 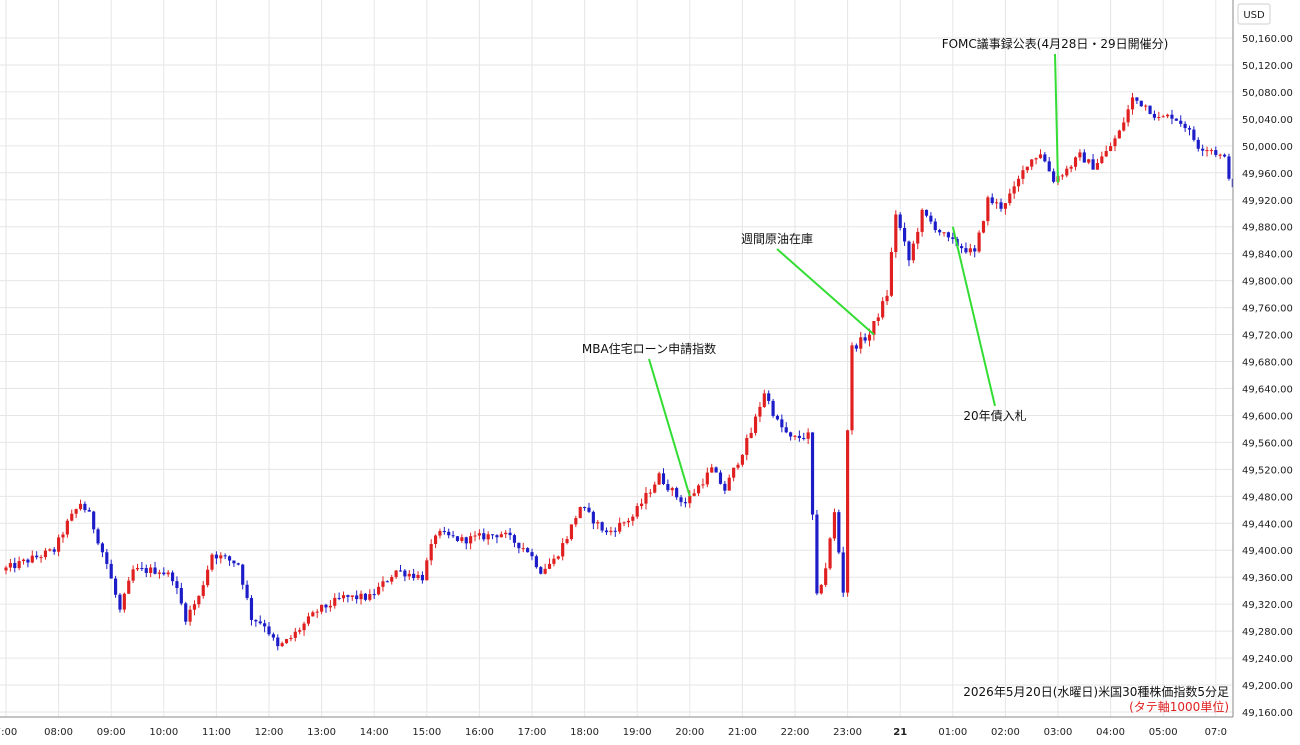 I want to click on currency-badge, so click(x=1254, y=14).